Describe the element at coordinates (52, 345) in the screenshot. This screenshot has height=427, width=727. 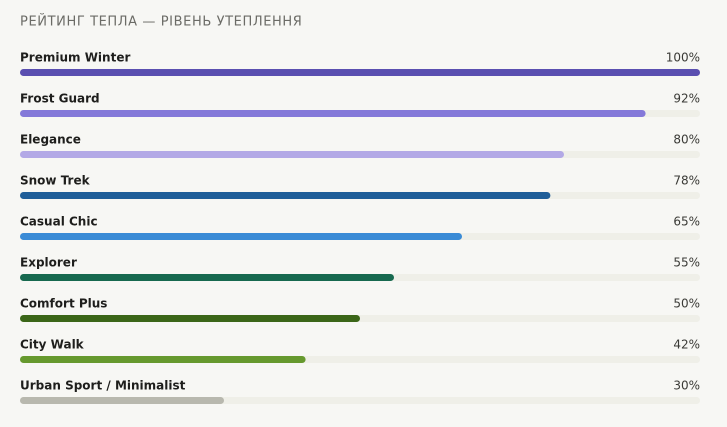
I see `bar-label: City Walk` at that location.